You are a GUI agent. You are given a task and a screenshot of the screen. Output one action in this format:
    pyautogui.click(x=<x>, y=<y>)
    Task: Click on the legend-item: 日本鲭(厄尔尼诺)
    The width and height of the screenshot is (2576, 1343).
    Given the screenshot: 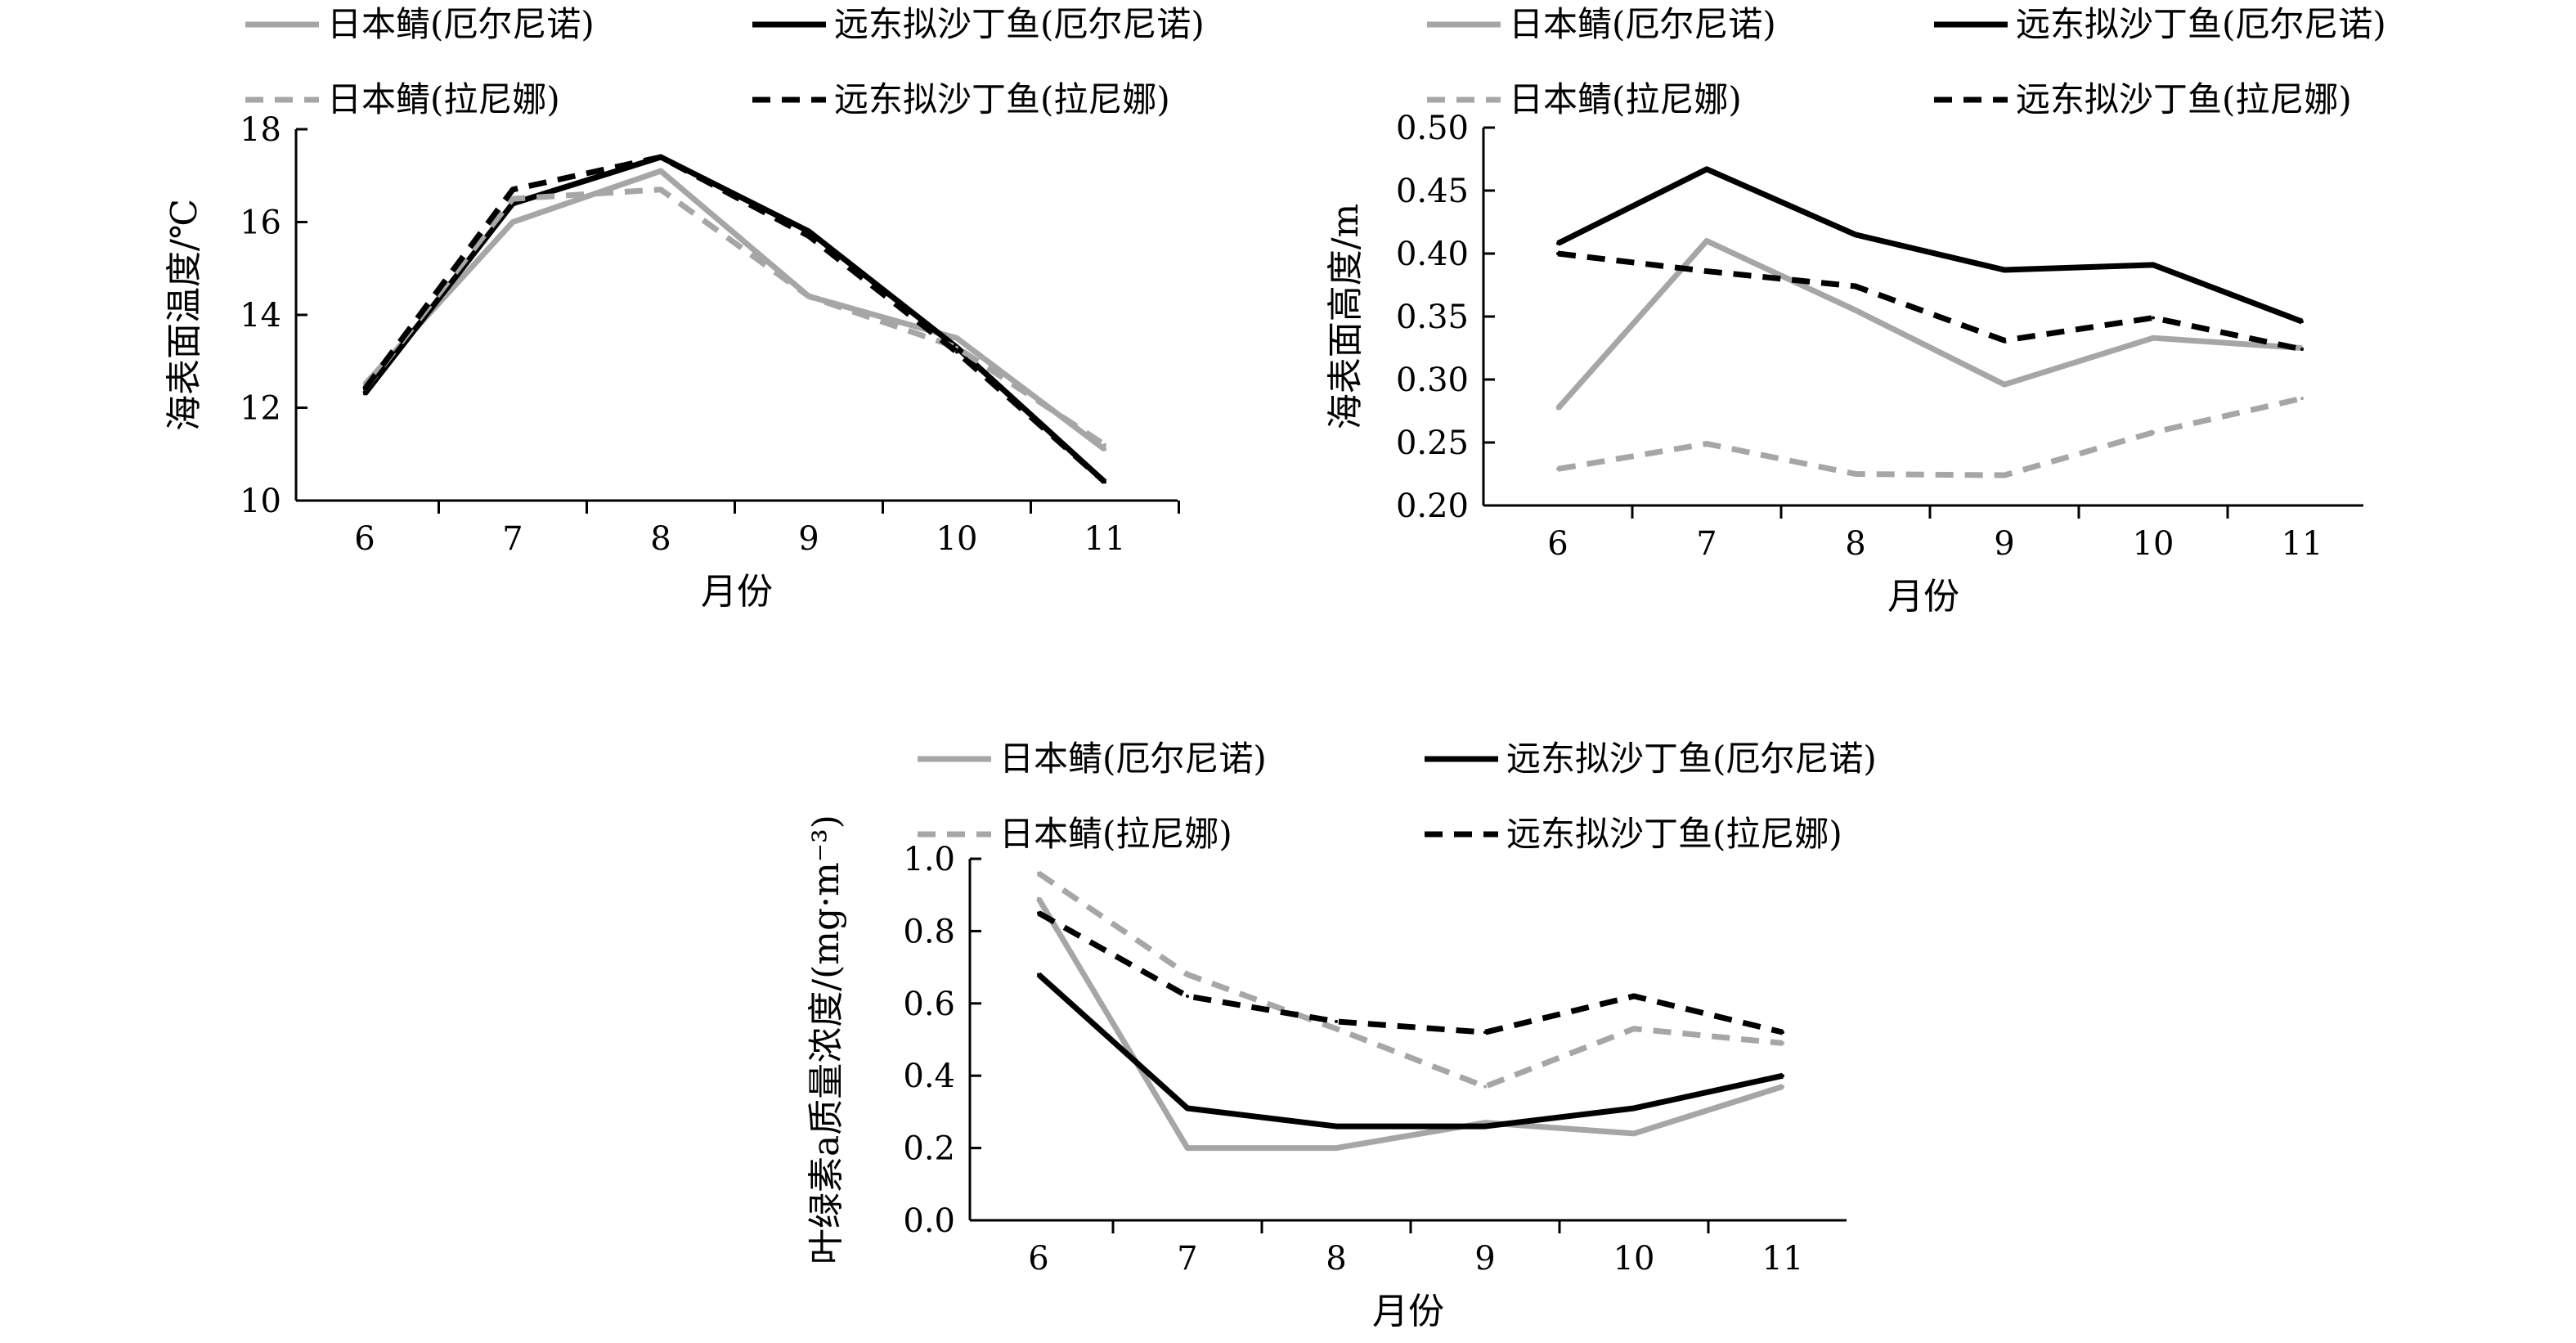 What is the action you would take?
    pyautogui.click(x=420, y=24)
    